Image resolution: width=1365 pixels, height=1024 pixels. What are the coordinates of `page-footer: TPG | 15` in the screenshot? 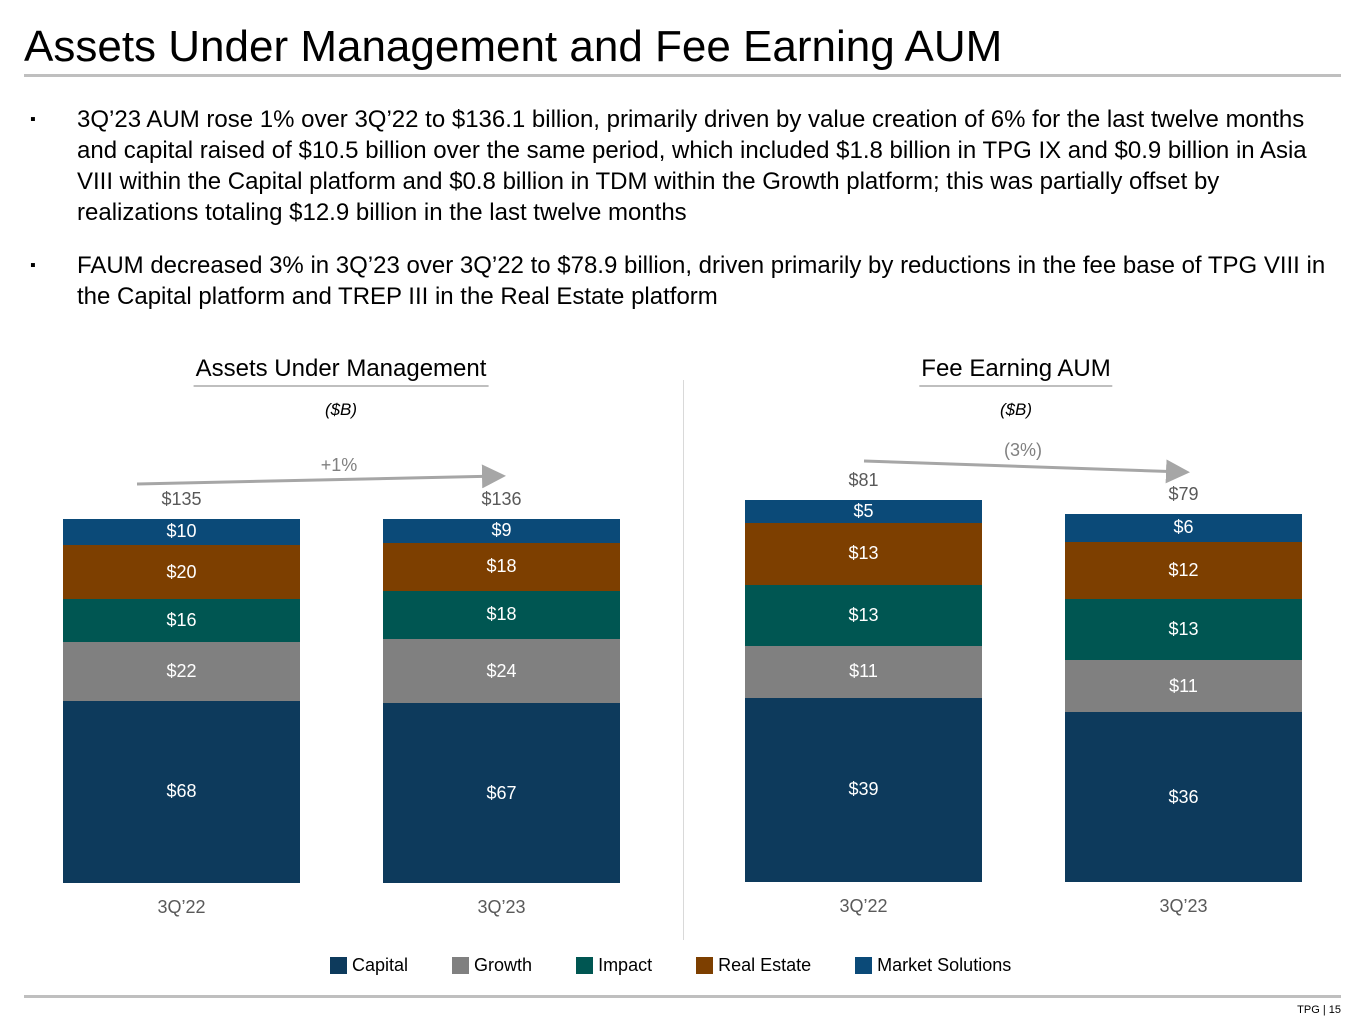 It's located at (1319, 1010).